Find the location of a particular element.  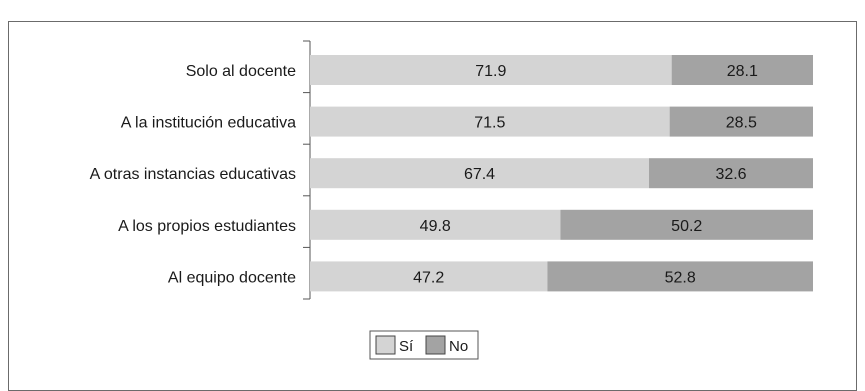

legend-swatch-si is located at coordinates (385, 345).